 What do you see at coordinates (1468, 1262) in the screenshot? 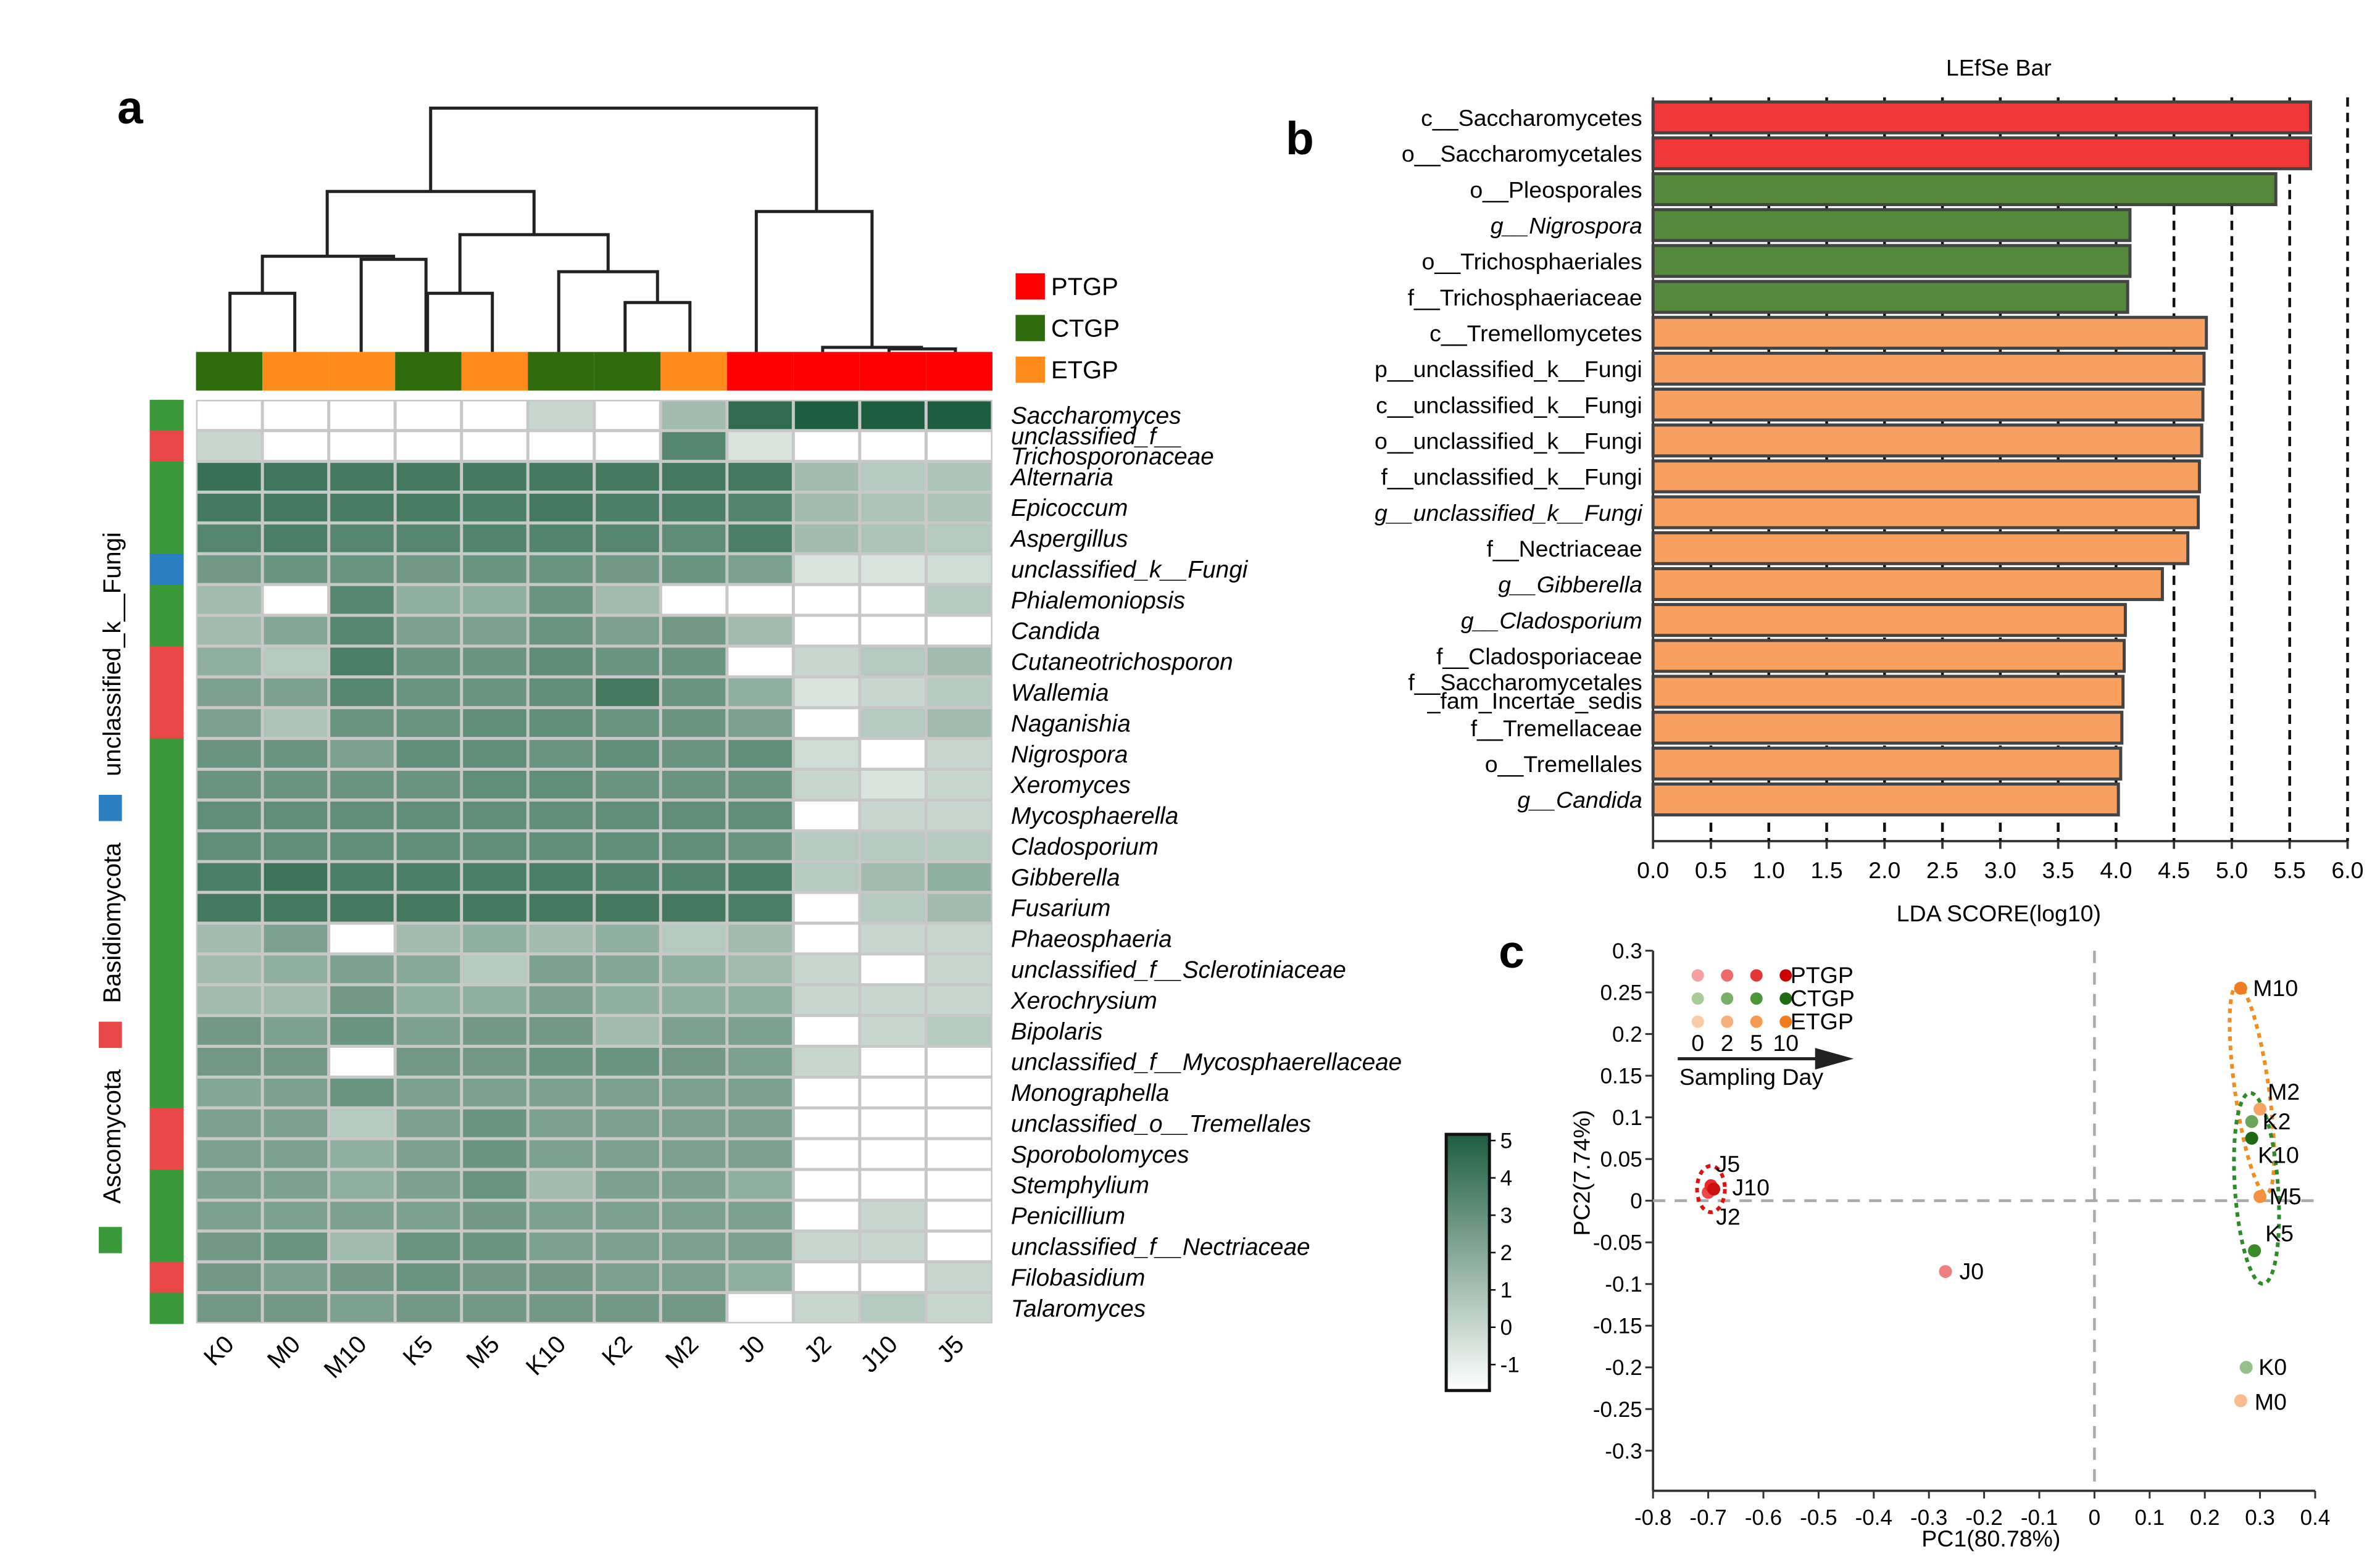
I see `colorbar-scale` at bounding box center [1468, 1262].